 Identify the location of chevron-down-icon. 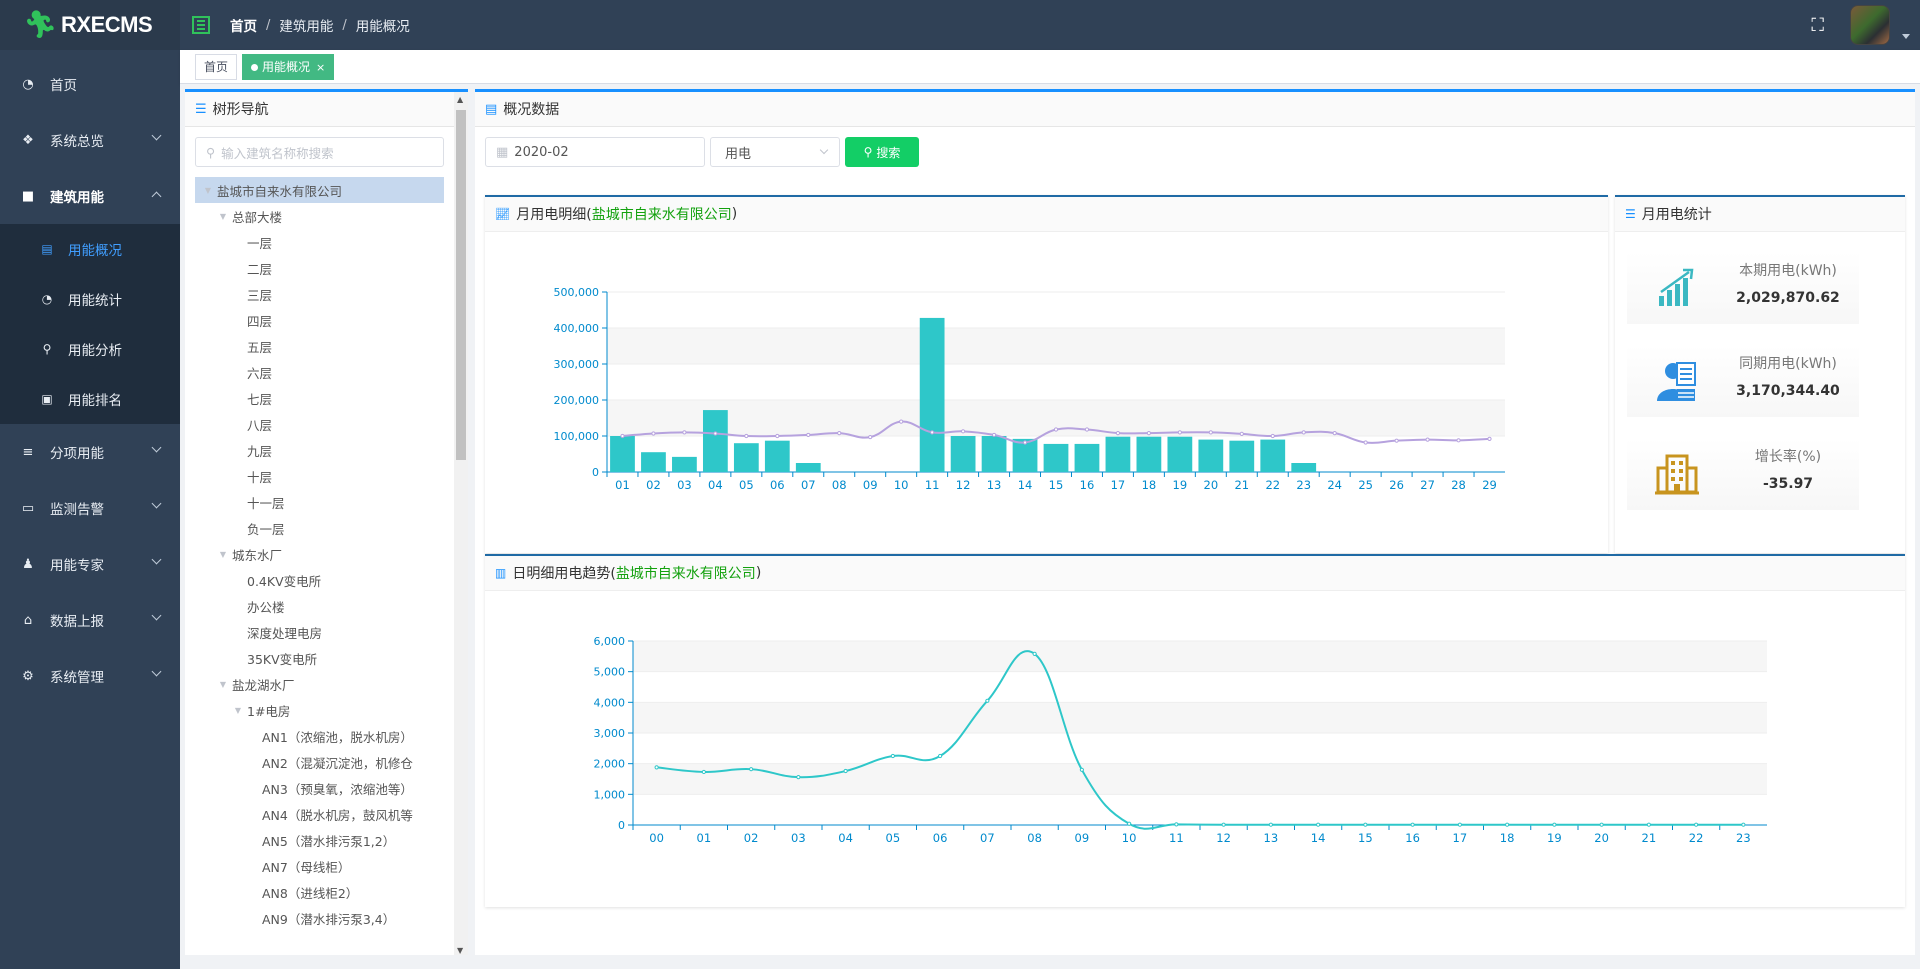
(156, 503).